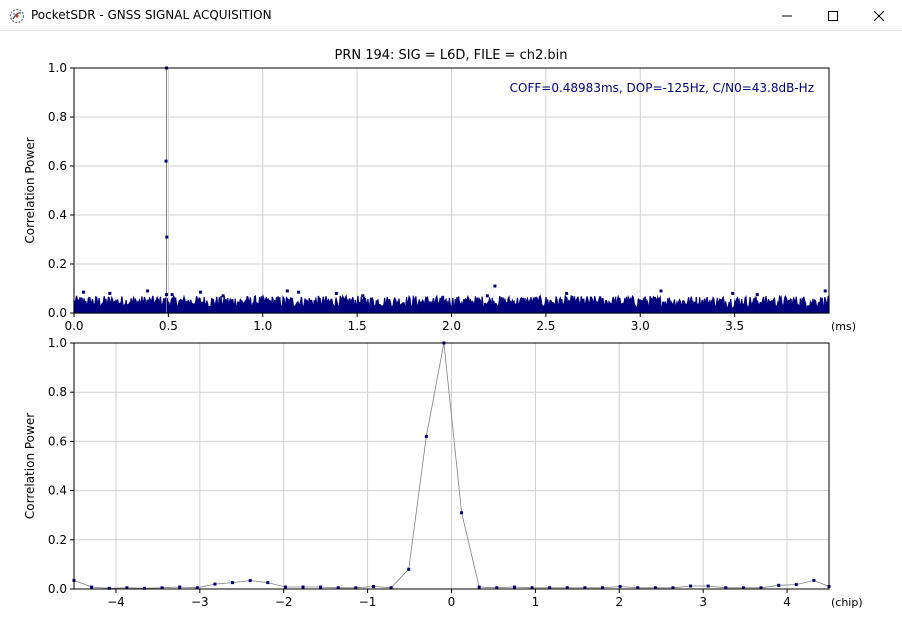 This screenshot has width=902, height=636. What do you see at coordinates (619, 602) in the screenshot?
I see `x-tick-label: 2` at bounding box center [619, 602].